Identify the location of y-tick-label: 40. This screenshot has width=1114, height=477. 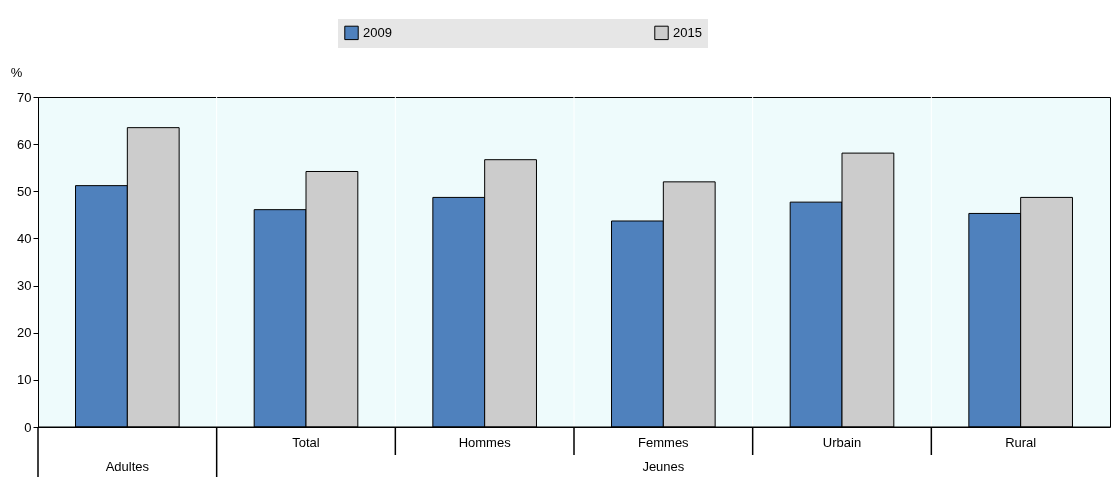
(24, 238).